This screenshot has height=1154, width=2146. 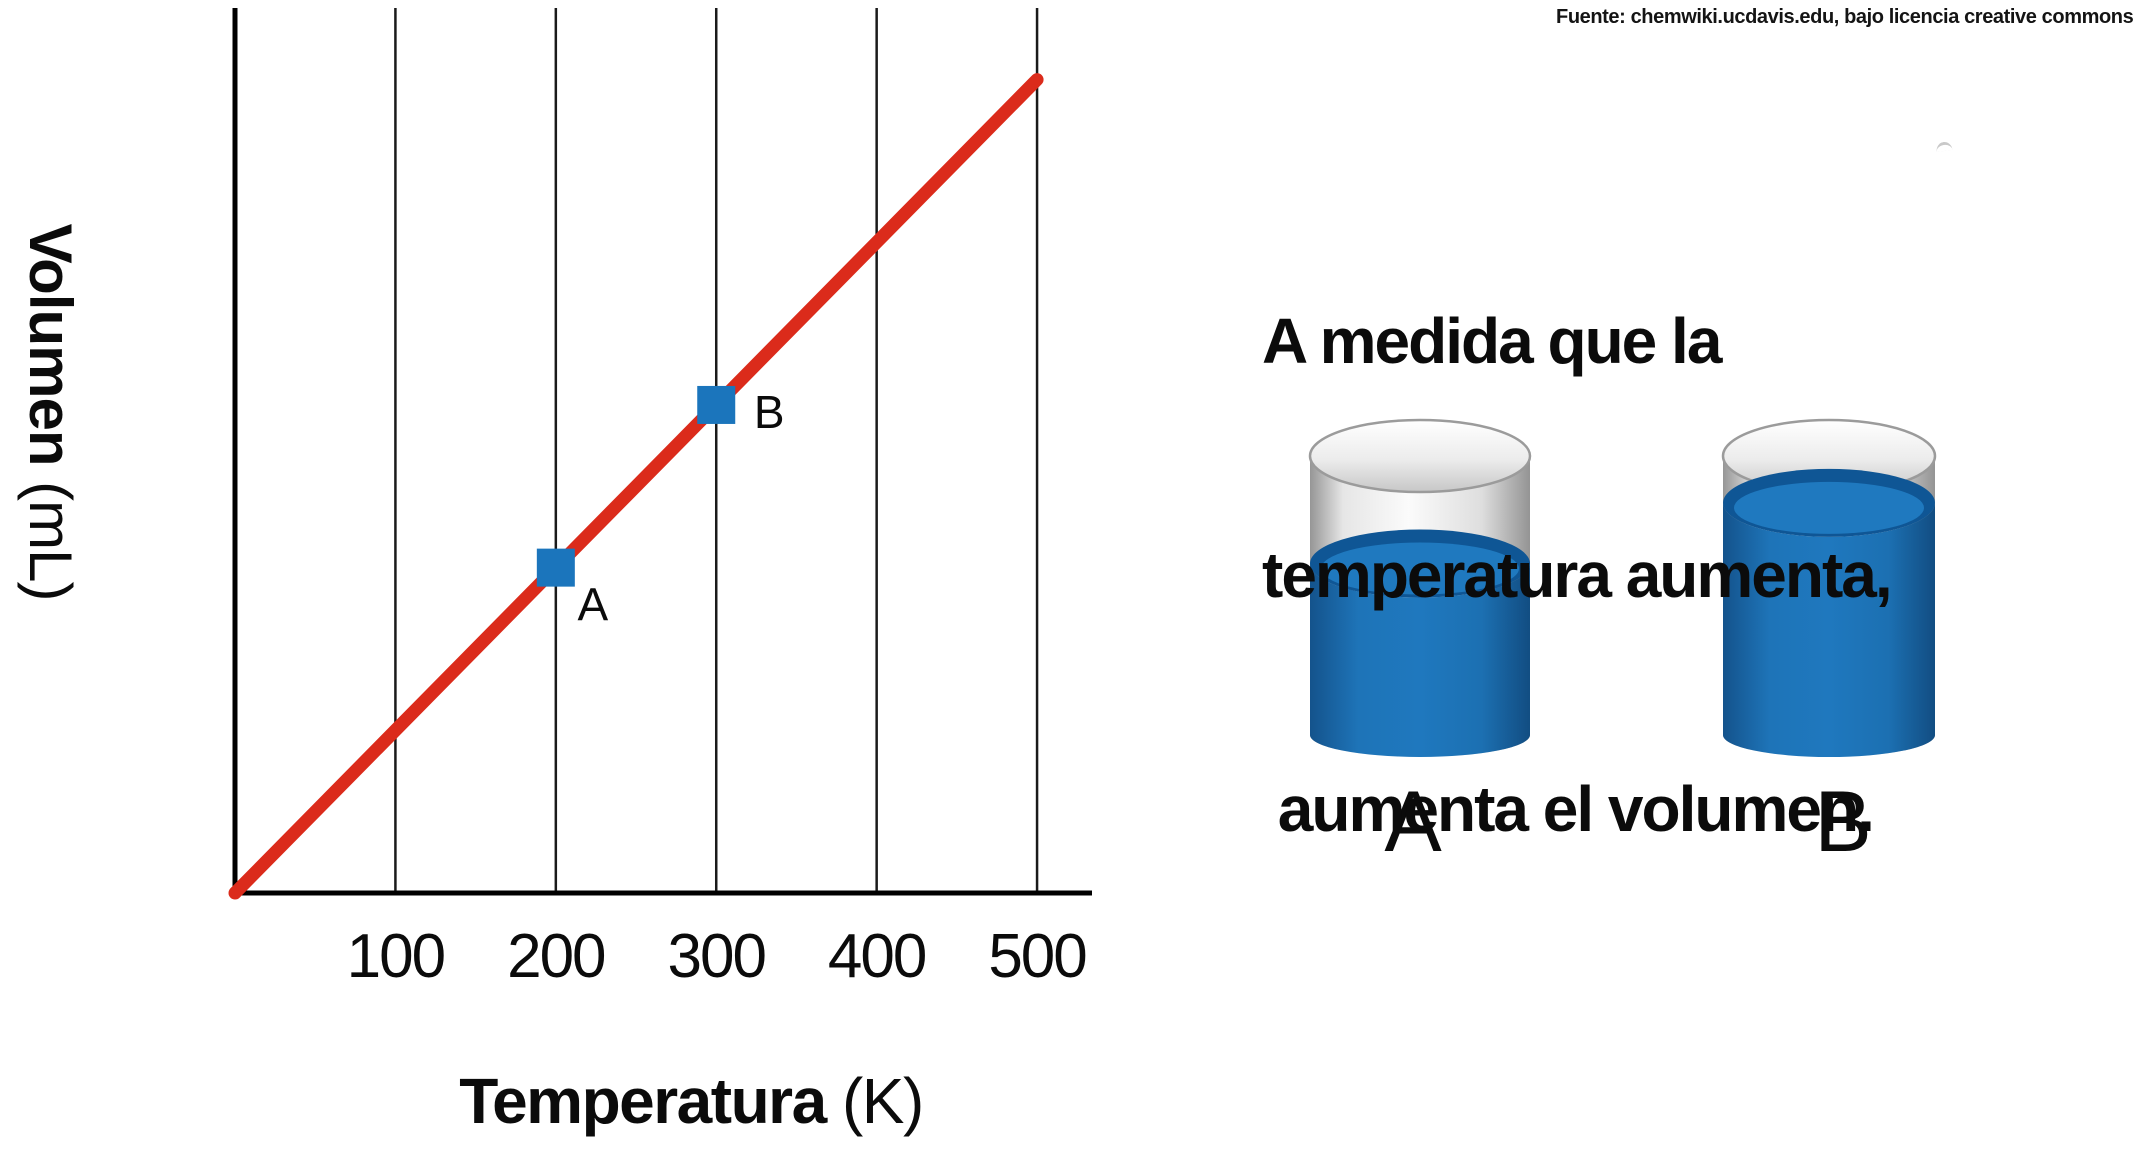 What do you see at coordinates (50, 412) in the screenshot?
I see `y-axis-title: Volumen (mL)` at bounding box center [50, 412].